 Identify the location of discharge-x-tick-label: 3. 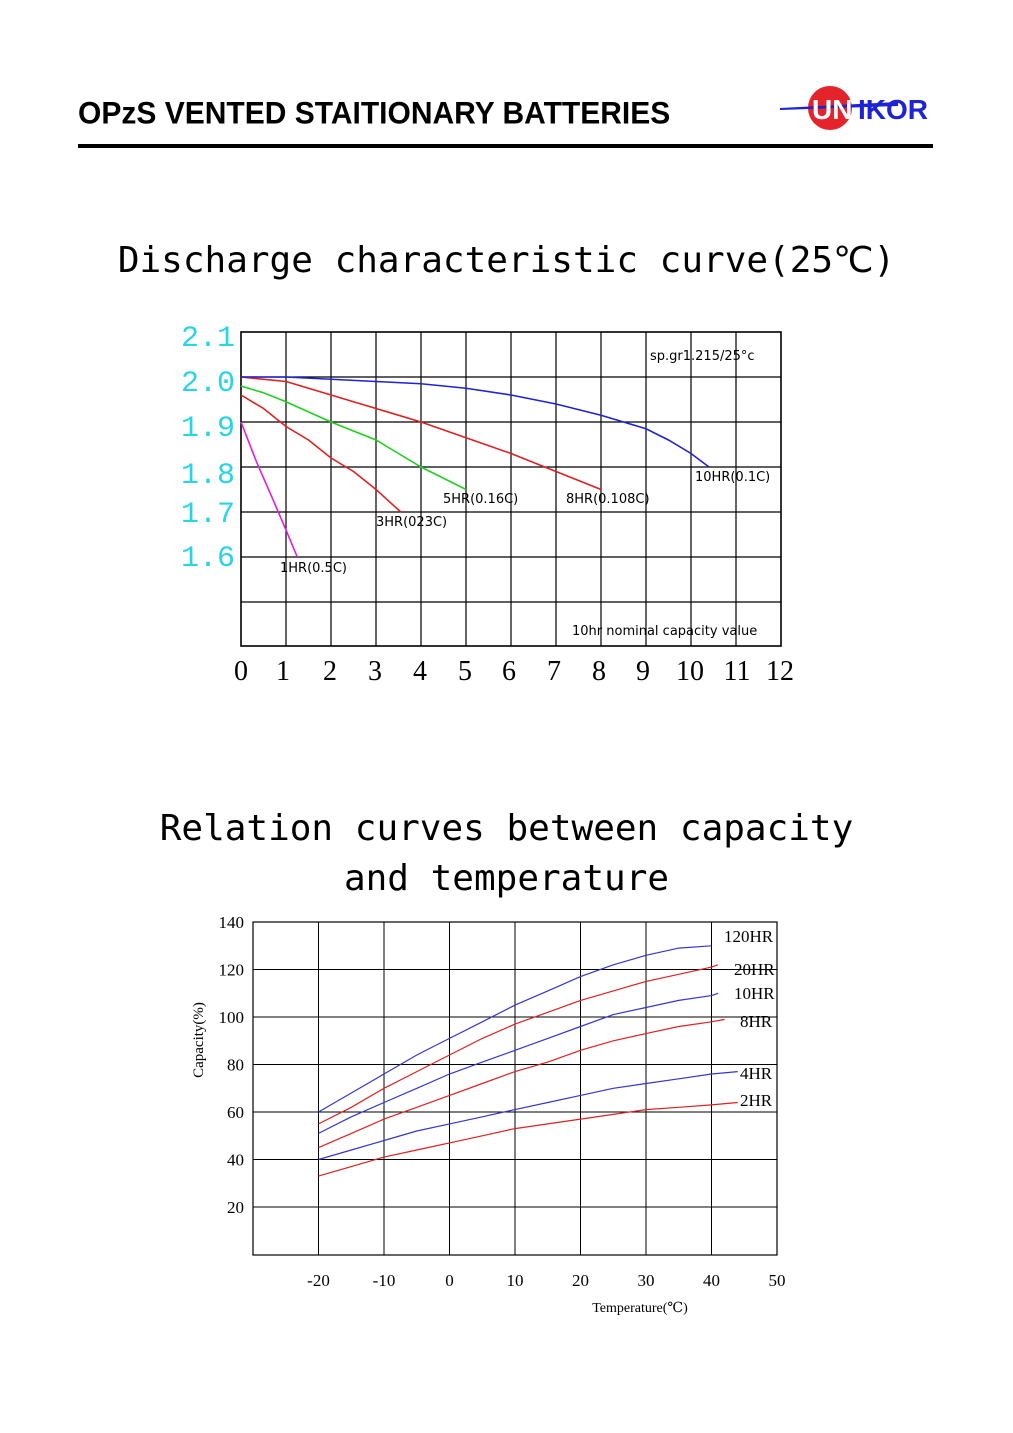
(375, 671).